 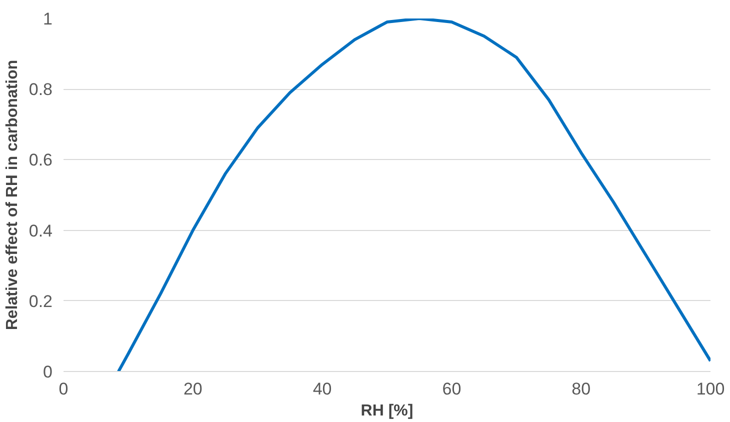 I want to click on y-tick-label: 0.2, so click(x=40, y=301).